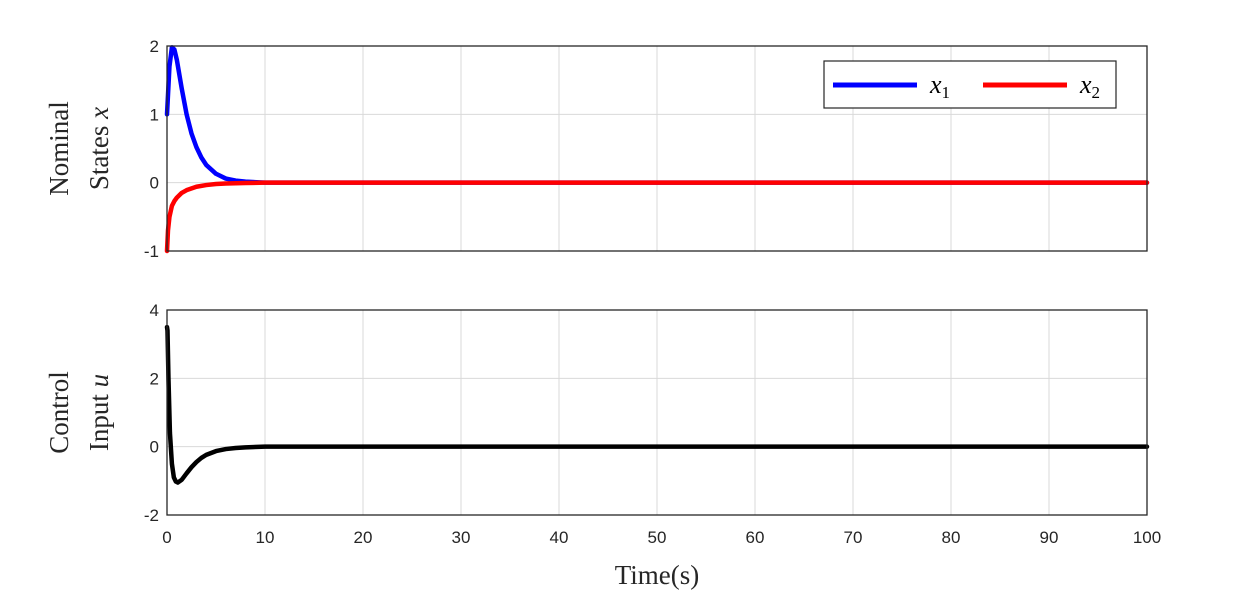 This screenshot has height=605, width=1244. Describe the element at coordinates (99, 419) in the screenshot. I see `bottom-ylabel-word: Input` at that location.